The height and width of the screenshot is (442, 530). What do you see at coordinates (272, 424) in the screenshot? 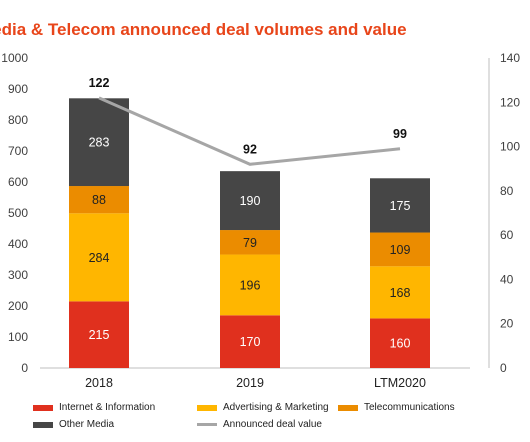
I see `legend-label: Announced deal value` at bounding box center [272, 424].